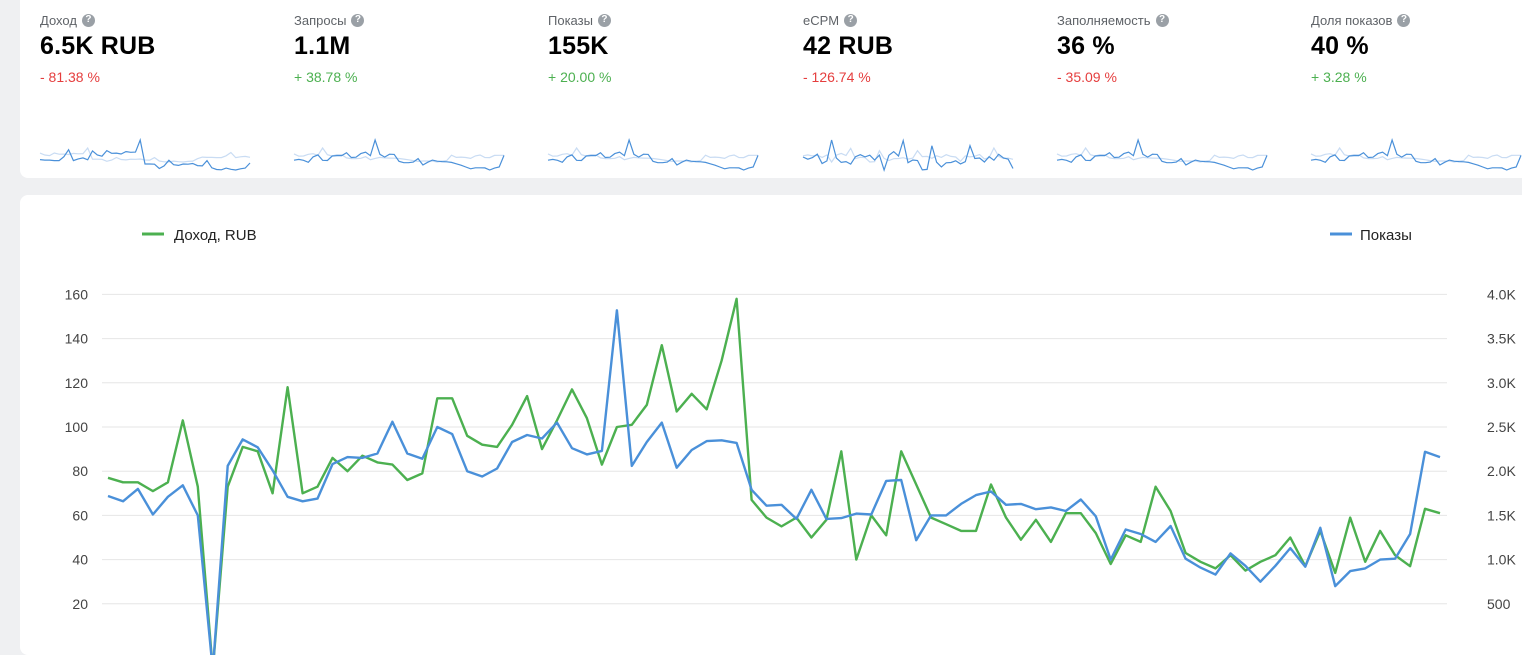 The height and width of the screenshot is (655, 1522). What do you see at coordinates (777, 235) in the screenshot?
I see `chart-legend: Доход, RUB Показы` at bounding box center [777, 235].